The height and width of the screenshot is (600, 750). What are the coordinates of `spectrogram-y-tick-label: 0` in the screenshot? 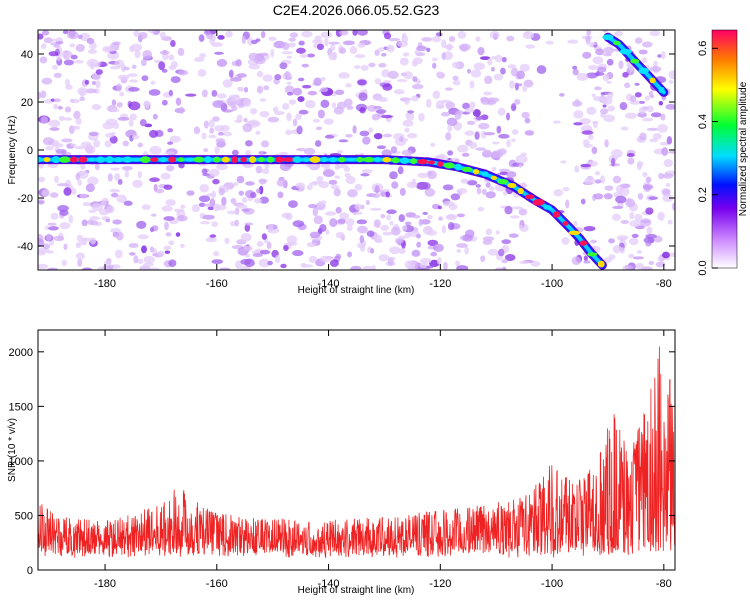 It's located at (30, 151).